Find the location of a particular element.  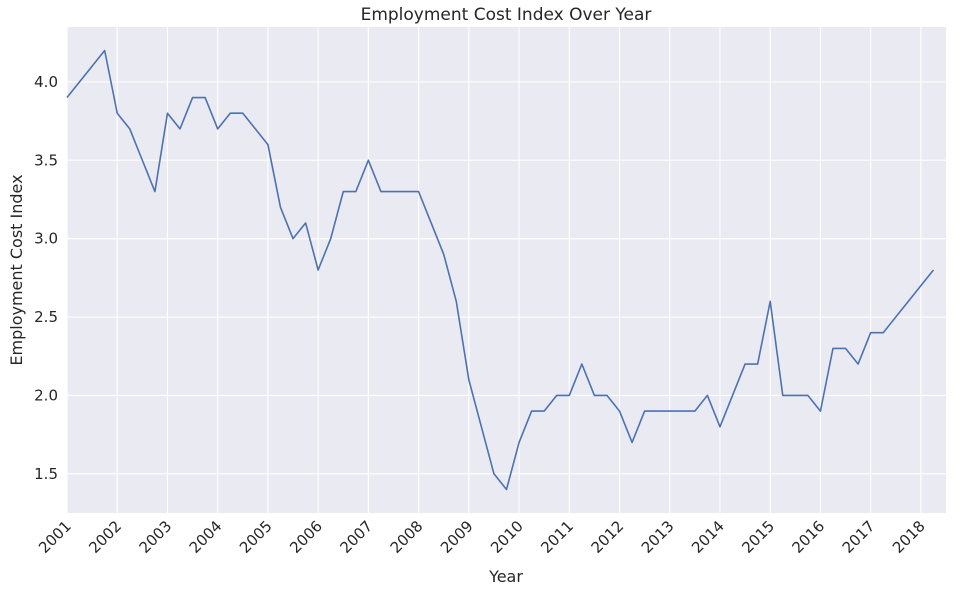

x-tick-label: 2007 is located at coordinates (356, 537).